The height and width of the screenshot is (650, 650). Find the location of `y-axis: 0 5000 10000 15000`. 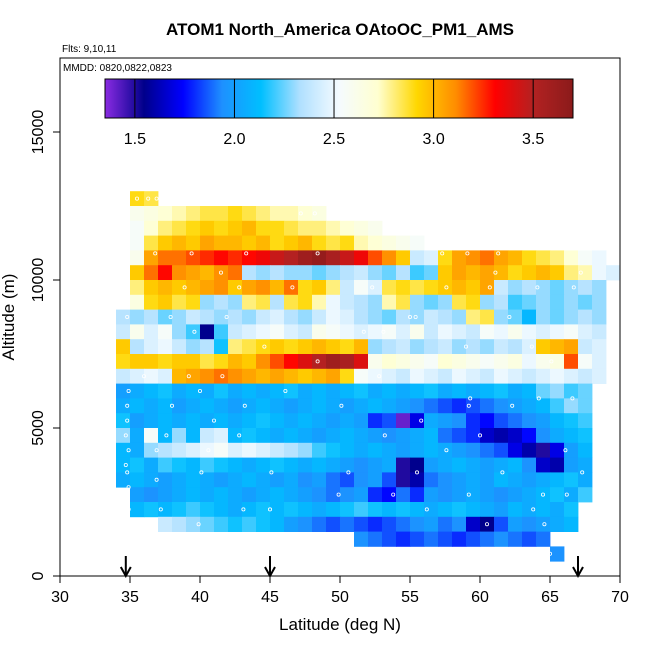

y-axis: 0 5000 10000 15000 is located at coordinates (45, 345).